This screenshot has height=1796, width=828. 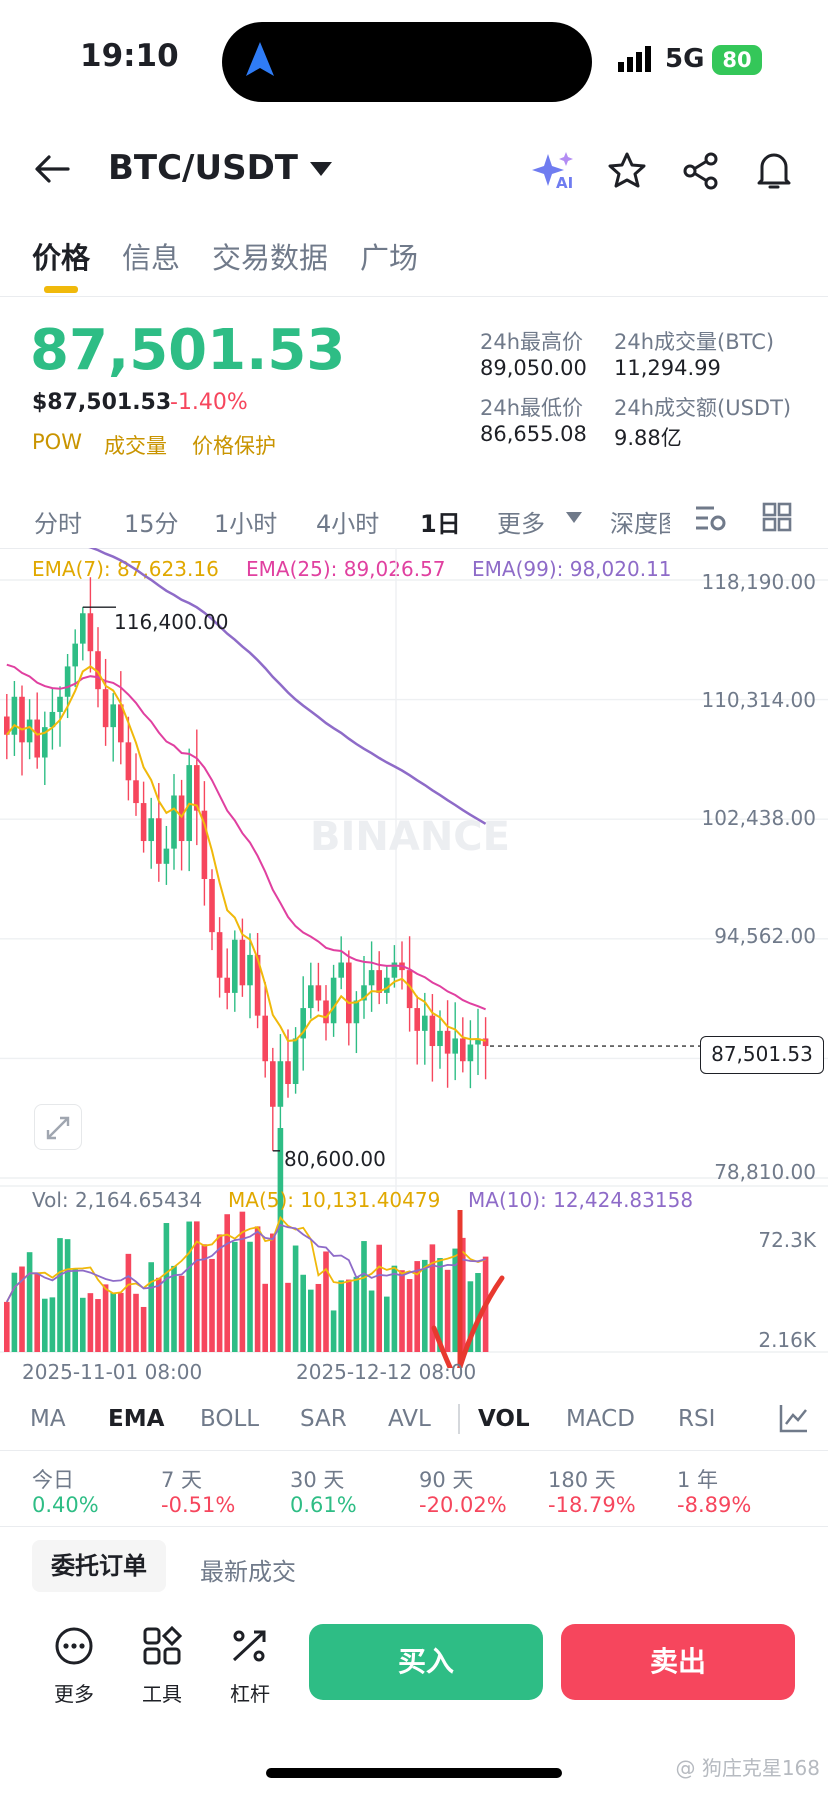 What do you see at coordinates (389, 258) in the screenshot?
I see `tab-square: 广场` at bounding box center [389, 258].